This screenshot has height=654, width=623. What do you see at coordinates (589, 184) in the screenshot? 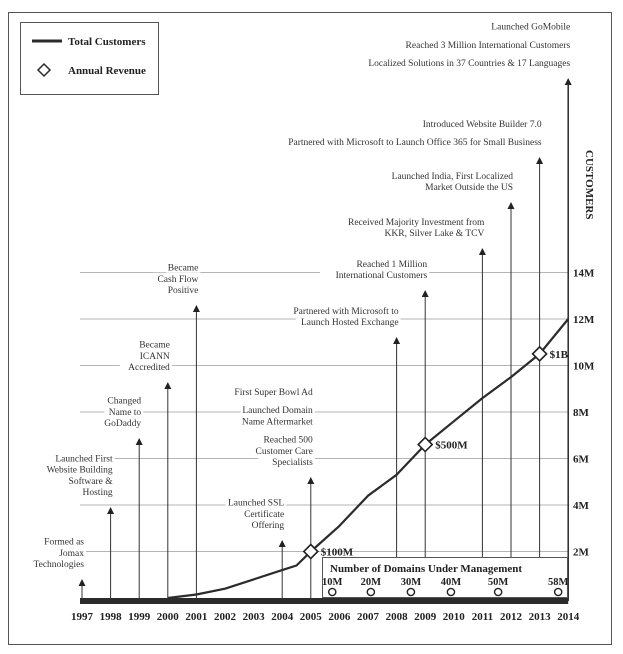
I see `y-axis-label: CUSTOMERS` at bounding box center [589, 184].